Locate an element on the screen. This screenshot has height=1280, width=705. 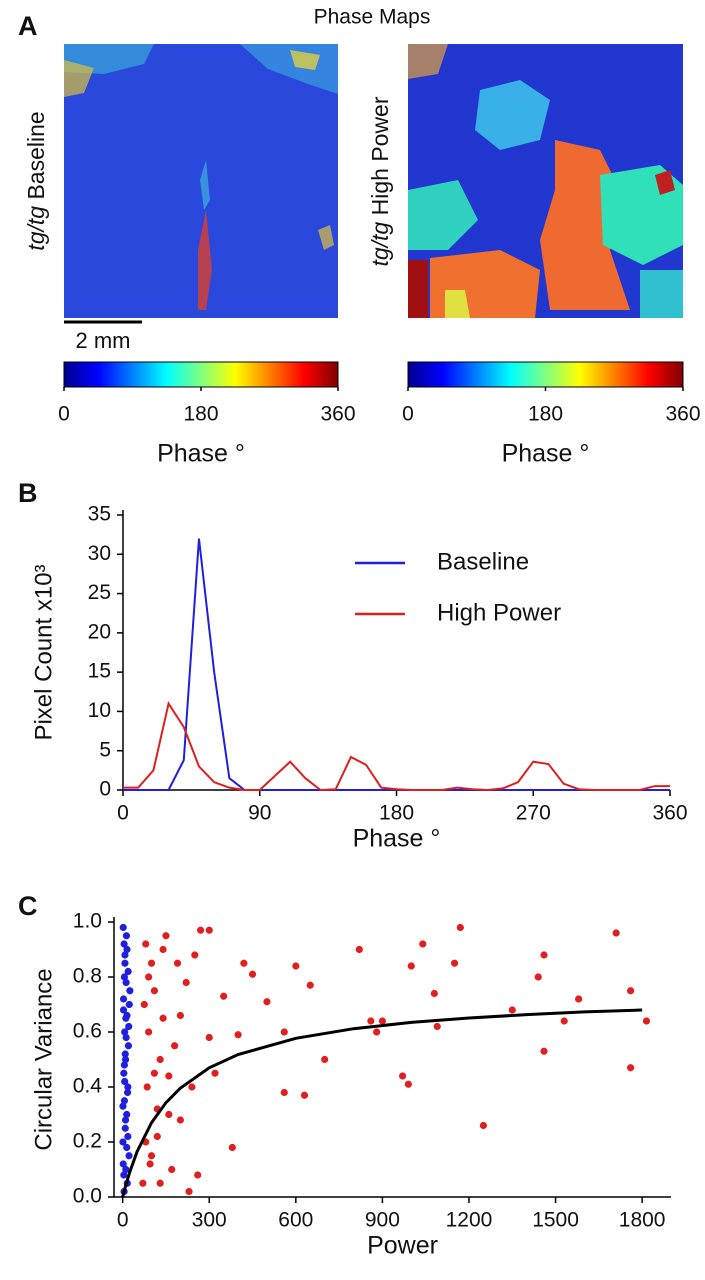
legend-label: High Power is located at coordinates (499, 612).